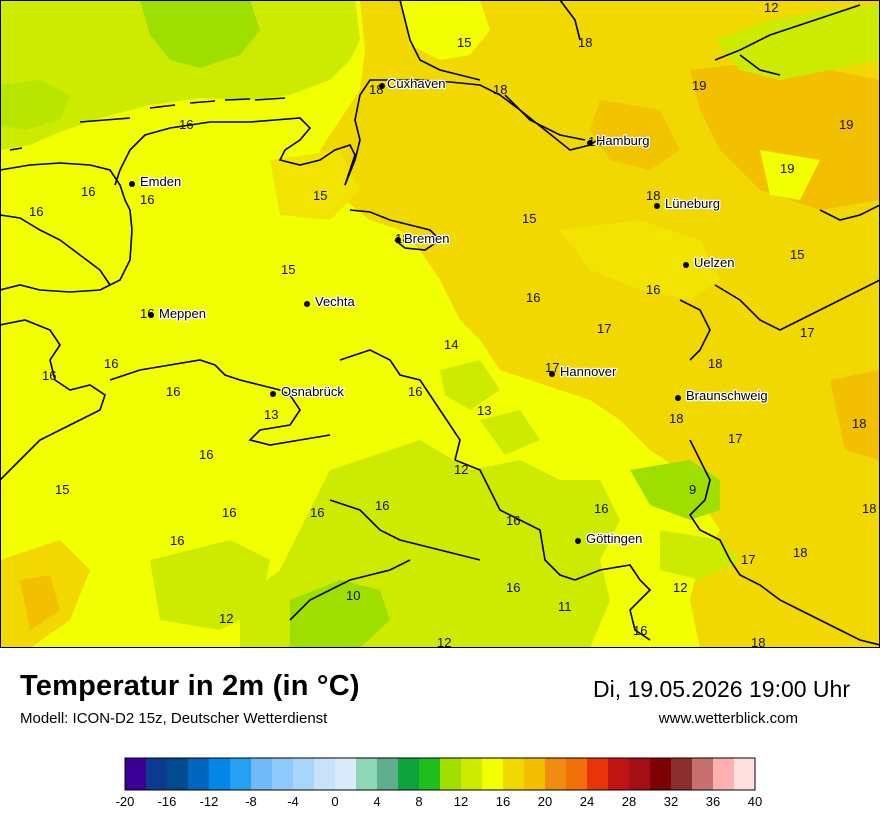 The image size is (880, 833). What do you see at coordinates (451, 344) in the screenshot?
I see `temp-label: 14` at bounding box center [451, 344].